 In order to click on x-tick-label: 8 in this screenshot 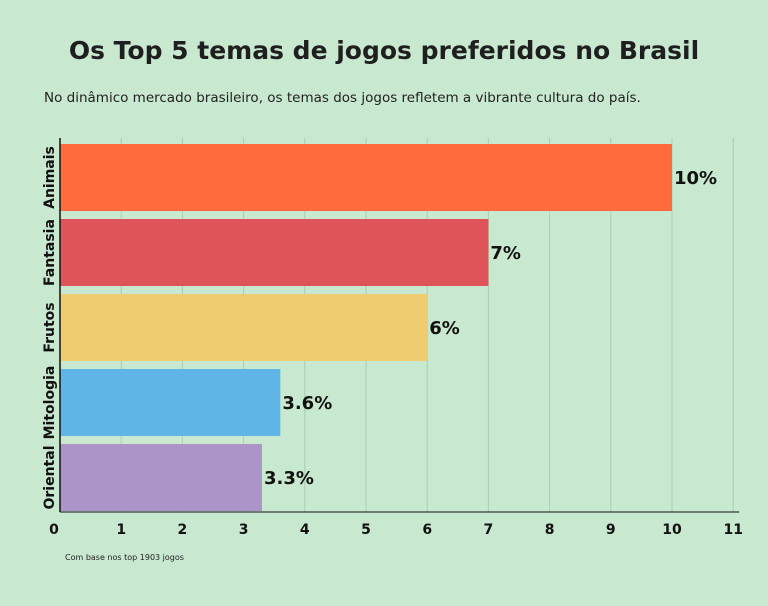, I will do `click(550, 530)`.